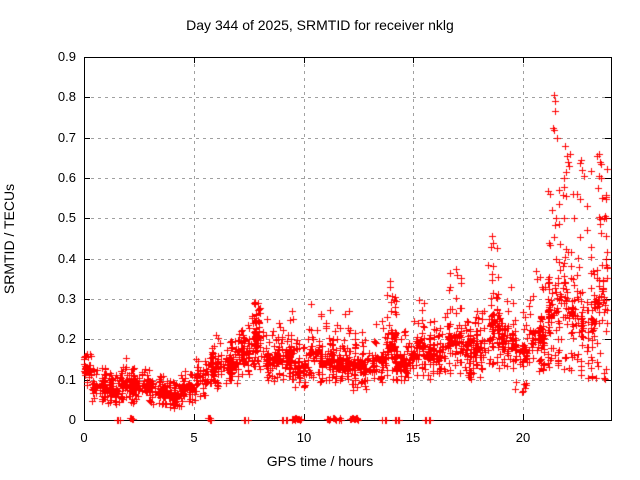 The width and height of the screenshot is (640, 480). What do you see at coordinates (66, 298) in the screenshot?
I see `y-tick-label: 0.3` at bounding box center [66, 298].